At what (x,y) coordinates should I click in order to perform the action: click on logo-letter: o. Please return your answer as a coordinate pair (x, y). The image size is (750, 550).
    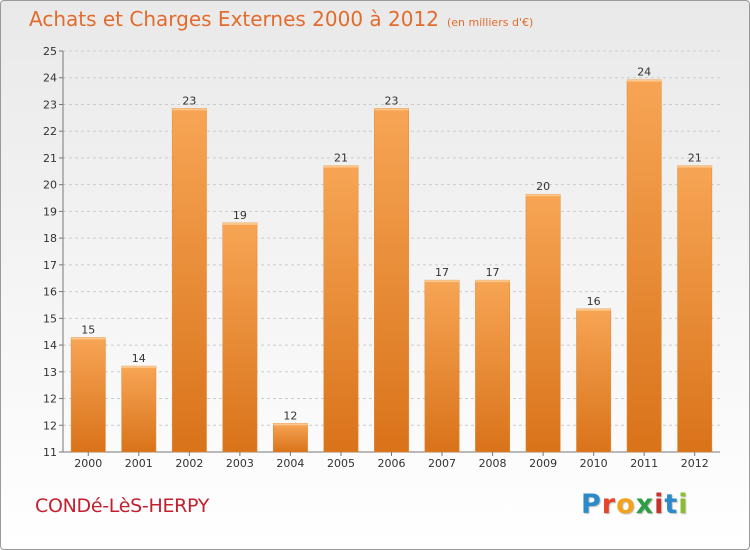
    Looking at the image, I should click on (626, 504).